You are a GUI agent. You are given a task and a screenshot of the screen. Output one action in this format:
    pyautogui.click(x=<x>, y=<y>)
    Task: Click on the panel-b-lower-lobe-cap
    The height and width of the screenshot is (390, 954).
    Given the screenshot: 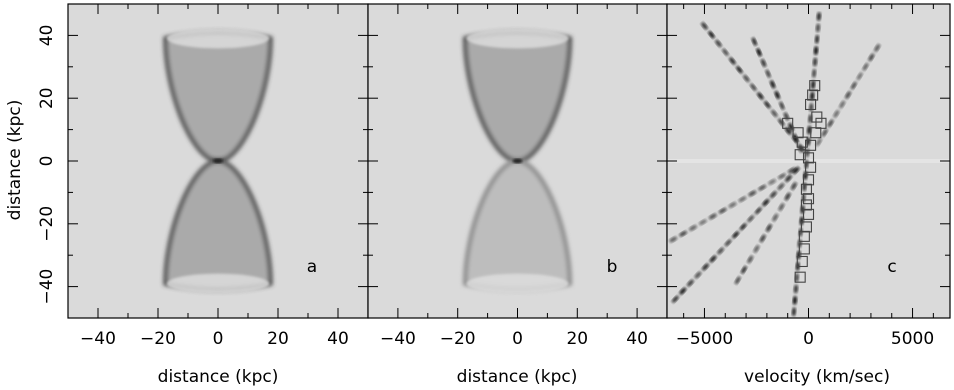 What is the action you would take?
    pyautogui.click(x=517, y=283)
    